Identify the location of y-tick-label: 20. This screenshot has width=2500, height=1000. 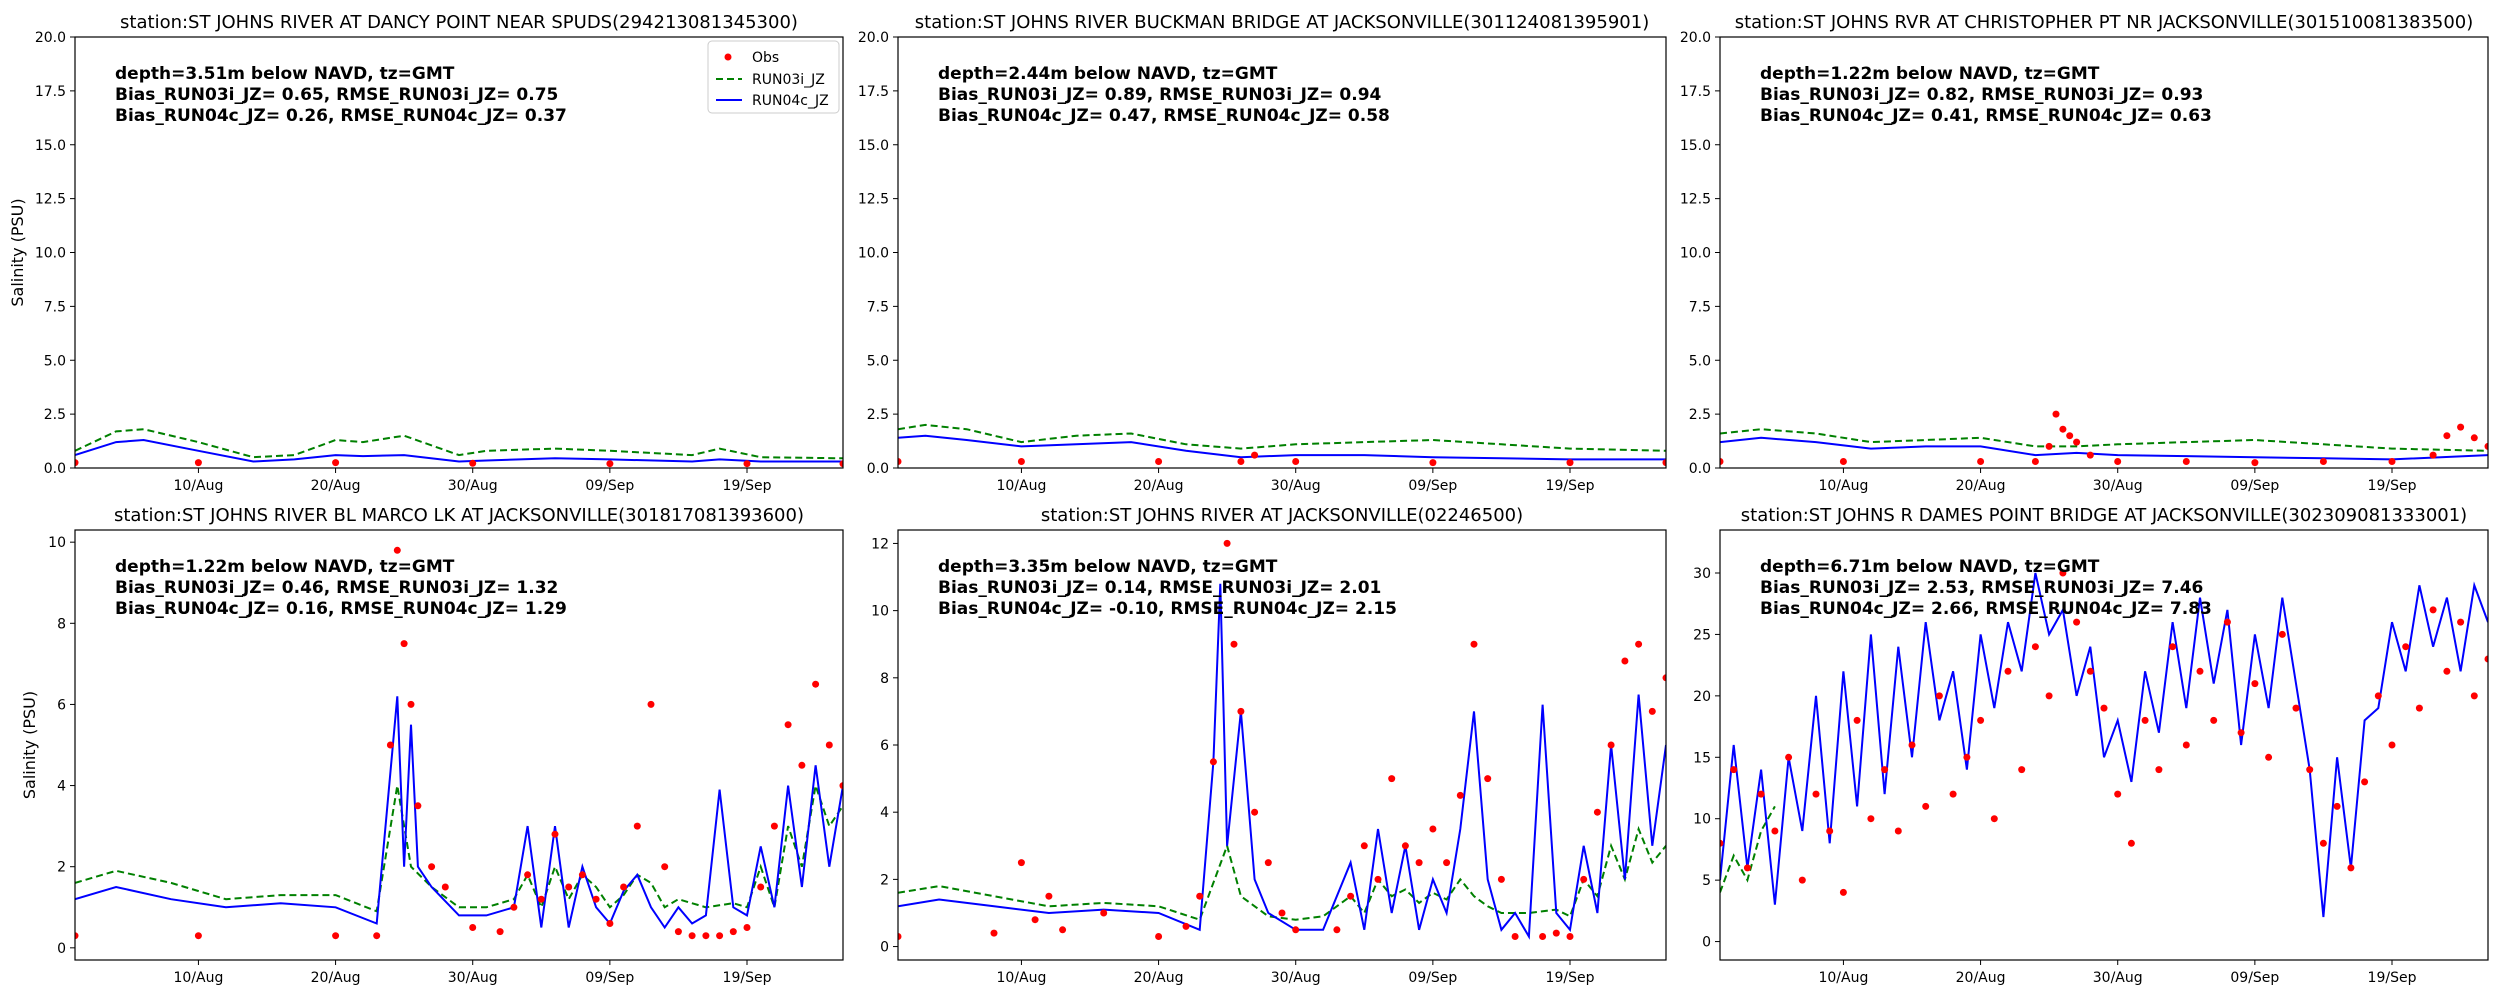
(1702, 697).